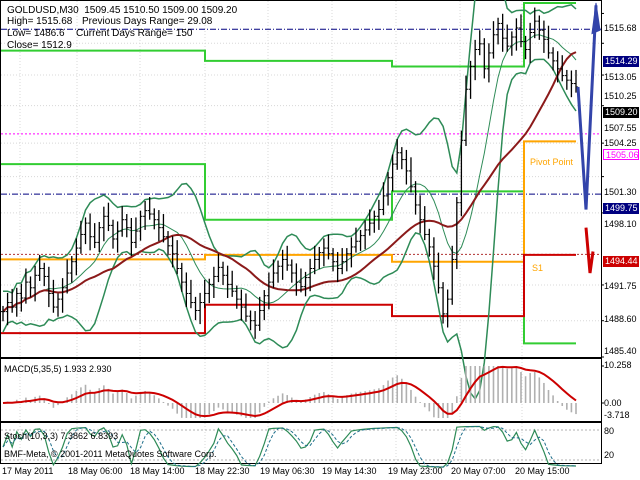 Image resolution: width=640 pixels, height=480 pixels. What do you see at coordinates (28, 471) in the screenshot?
I see `time-axis-tick: 17 May 2011` at bounding box center [28, 471].